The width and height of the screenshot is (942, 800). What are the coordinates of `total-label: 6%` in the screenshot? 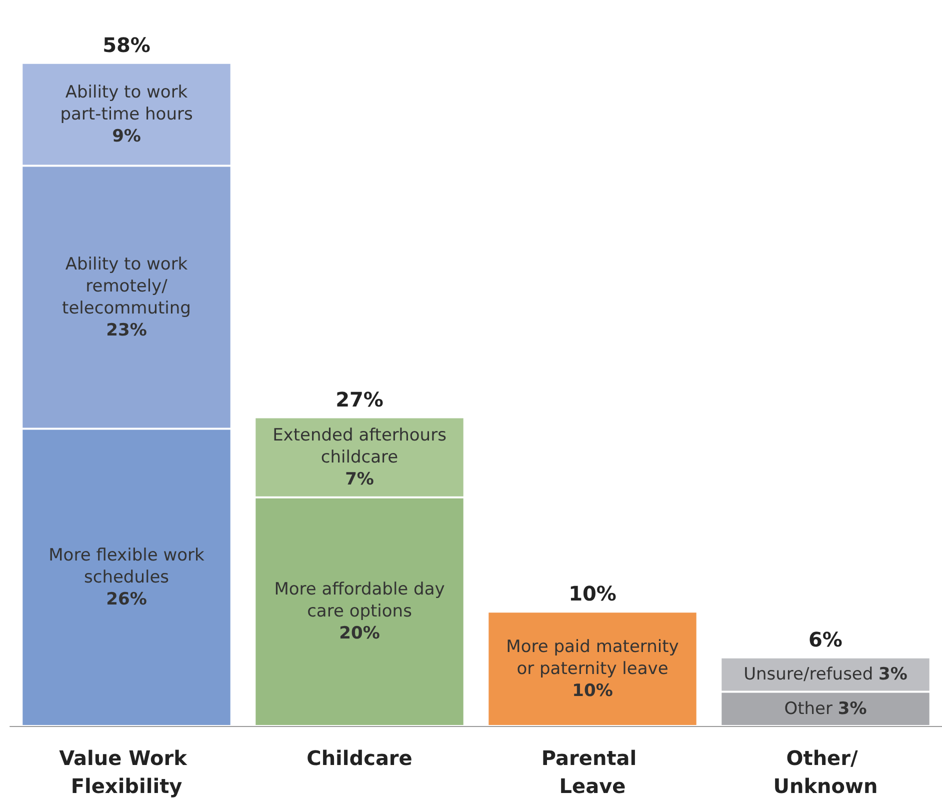 It's located at (825, 639).